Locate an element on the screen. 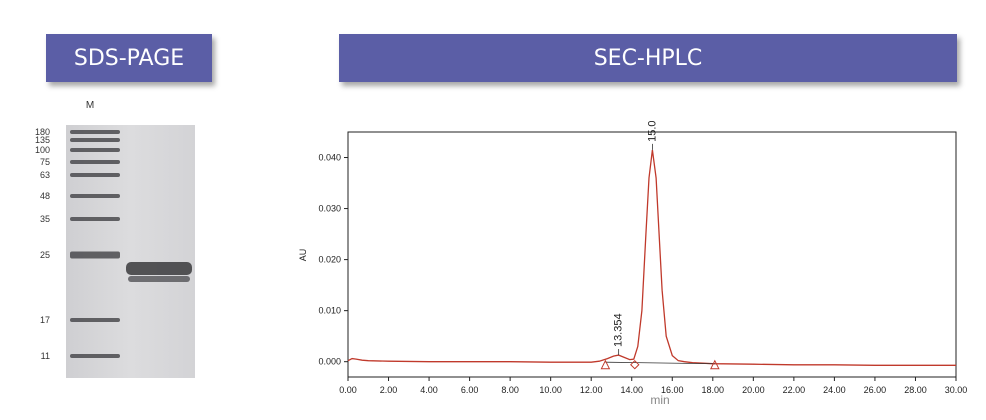  sec-hplc-title: SEC-HPLC is located at coordinates (648, 58).